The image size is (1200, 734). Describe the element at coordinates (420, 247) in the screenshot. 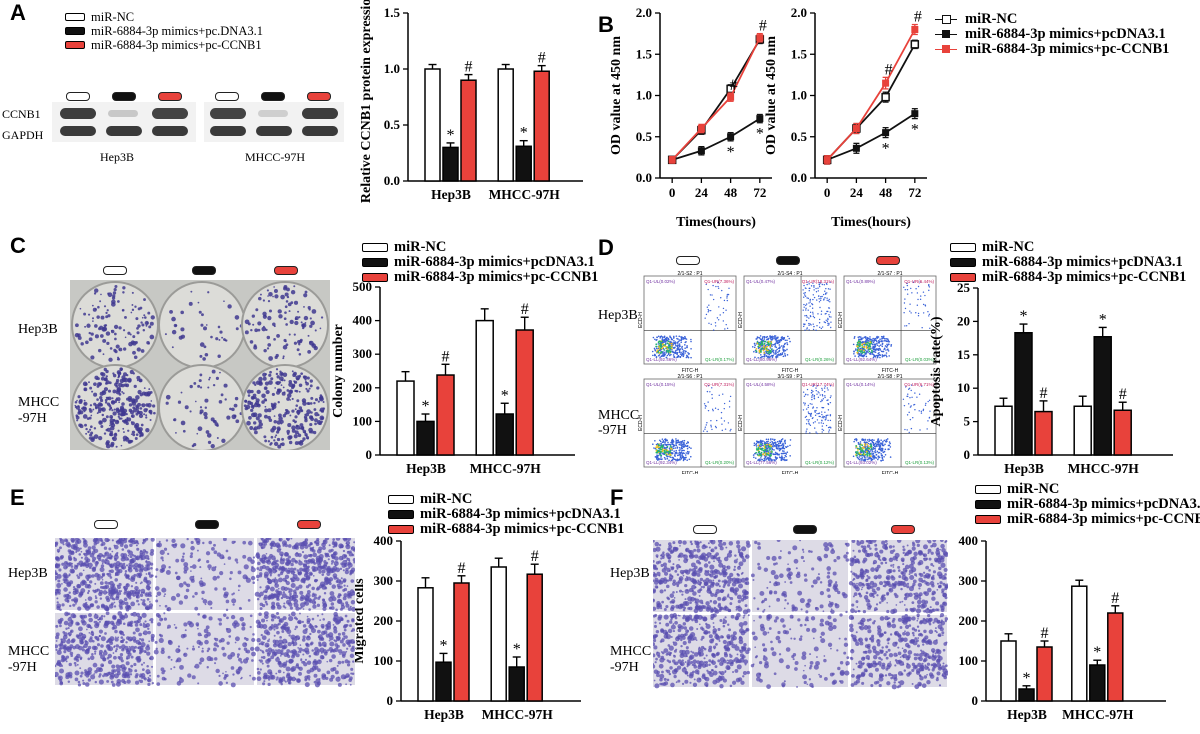

I see `legend-c-item-0: miR-NC` at that location.